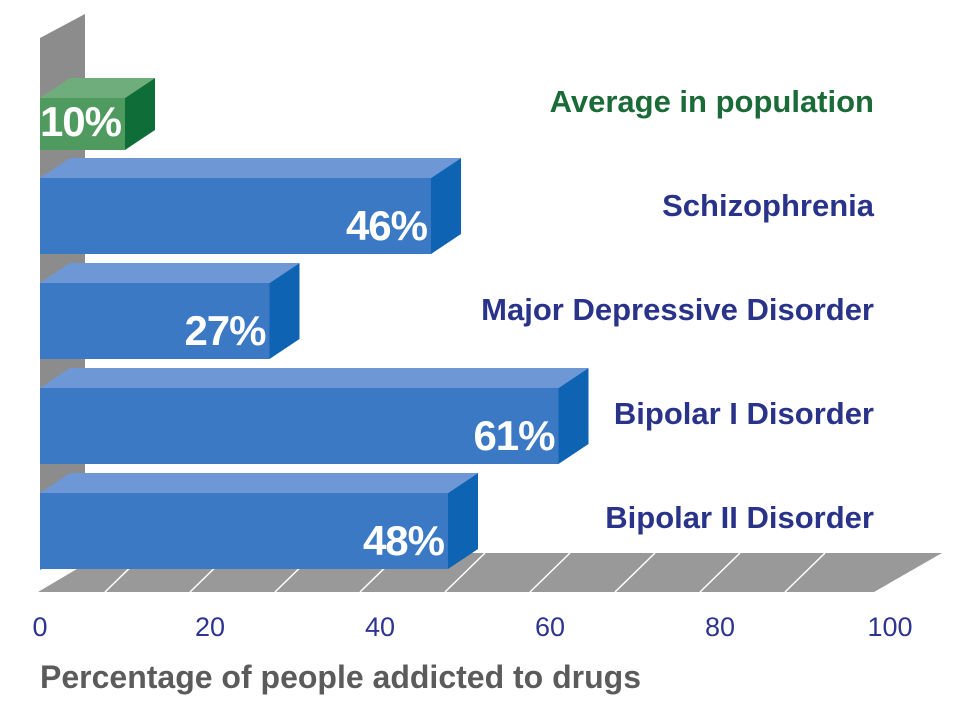 This screenshot has height=722, width=974. What do you see at coordinates (404, 540) in the screenshot?
I see `bar-value-label: 48%` at bounding box center [404, 540].